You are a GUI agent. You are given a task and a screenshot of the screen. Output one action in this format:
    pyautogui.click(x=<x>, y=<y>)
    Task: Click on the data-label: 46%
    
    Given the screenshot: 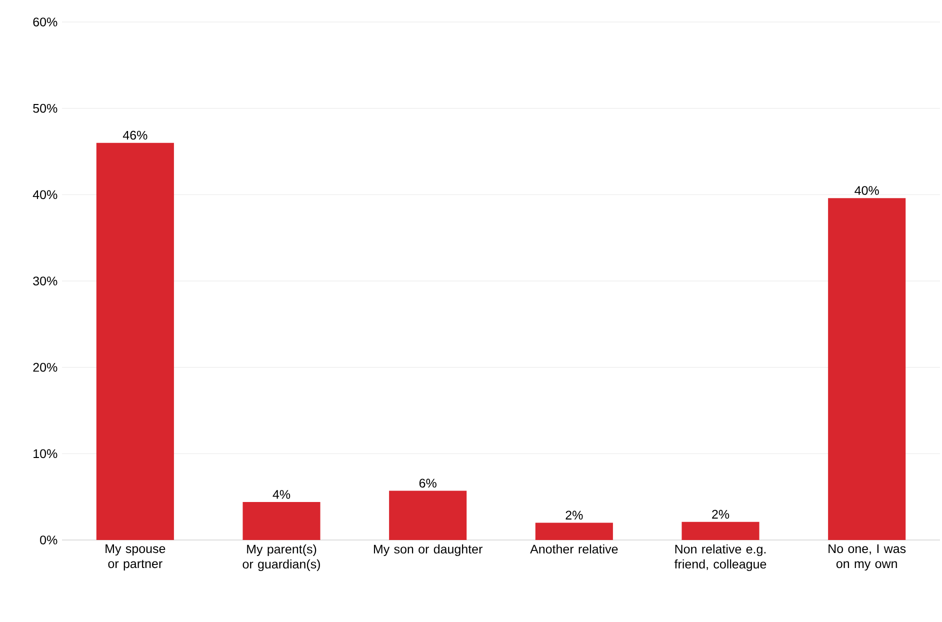 What is the action you would take?
    pyautogui.click(x=135, y=135)
    